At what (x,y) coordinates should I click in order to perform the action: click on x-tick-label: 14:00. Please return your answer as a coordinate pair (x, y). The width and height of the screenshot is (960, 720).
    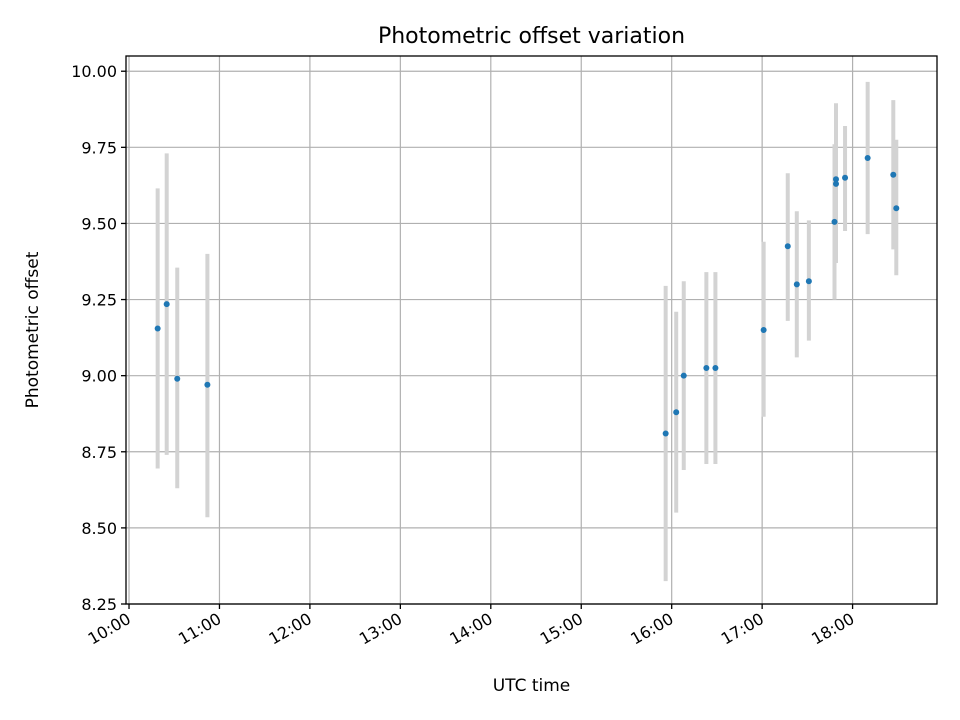
    Looking at the image, I should click on (470, 629).